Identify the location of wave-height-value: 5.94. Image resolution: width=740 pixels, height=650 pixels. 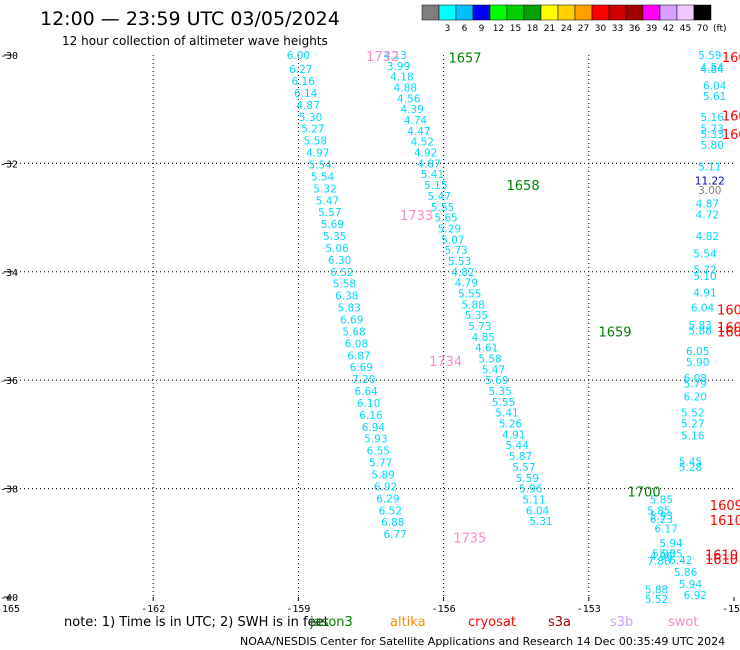
(691, 585).